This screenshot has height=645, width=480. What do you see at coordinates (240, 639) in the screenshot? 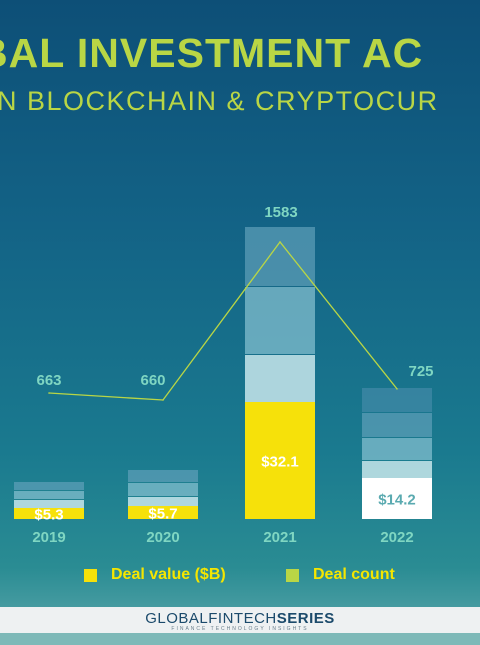
I see `footer-strip` at bounding box center [240, 639].